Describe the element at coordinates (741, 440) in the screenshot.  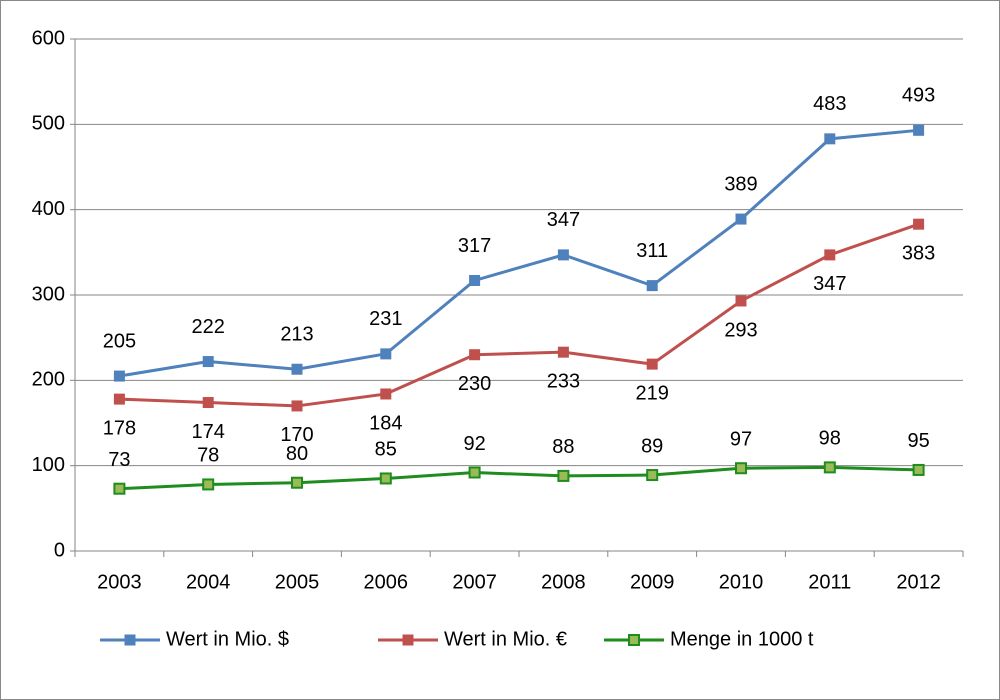
I see `data-label: 97` at that location.